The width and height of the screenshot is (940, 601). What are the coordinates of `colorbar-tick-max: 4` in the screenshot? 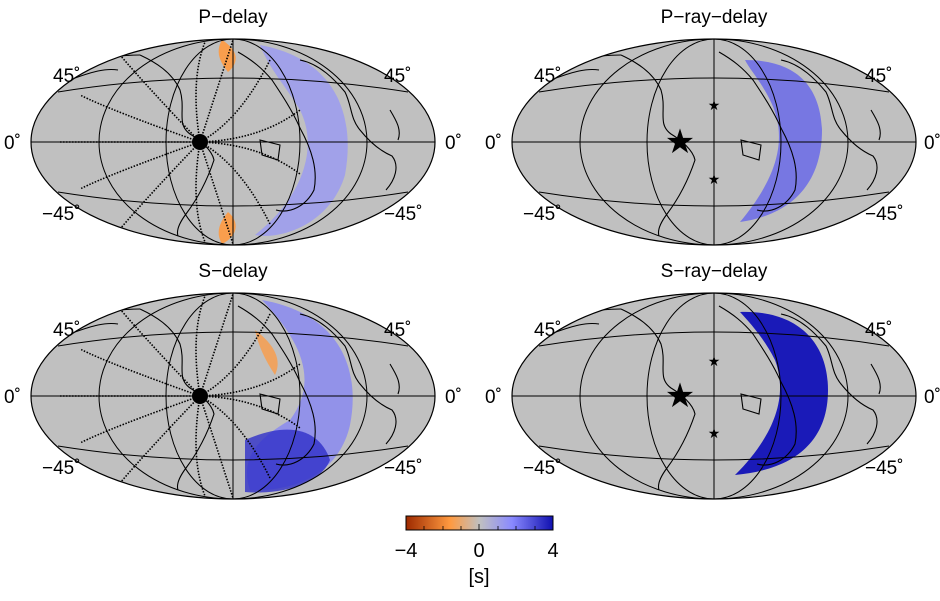 It's located at (552, 551).